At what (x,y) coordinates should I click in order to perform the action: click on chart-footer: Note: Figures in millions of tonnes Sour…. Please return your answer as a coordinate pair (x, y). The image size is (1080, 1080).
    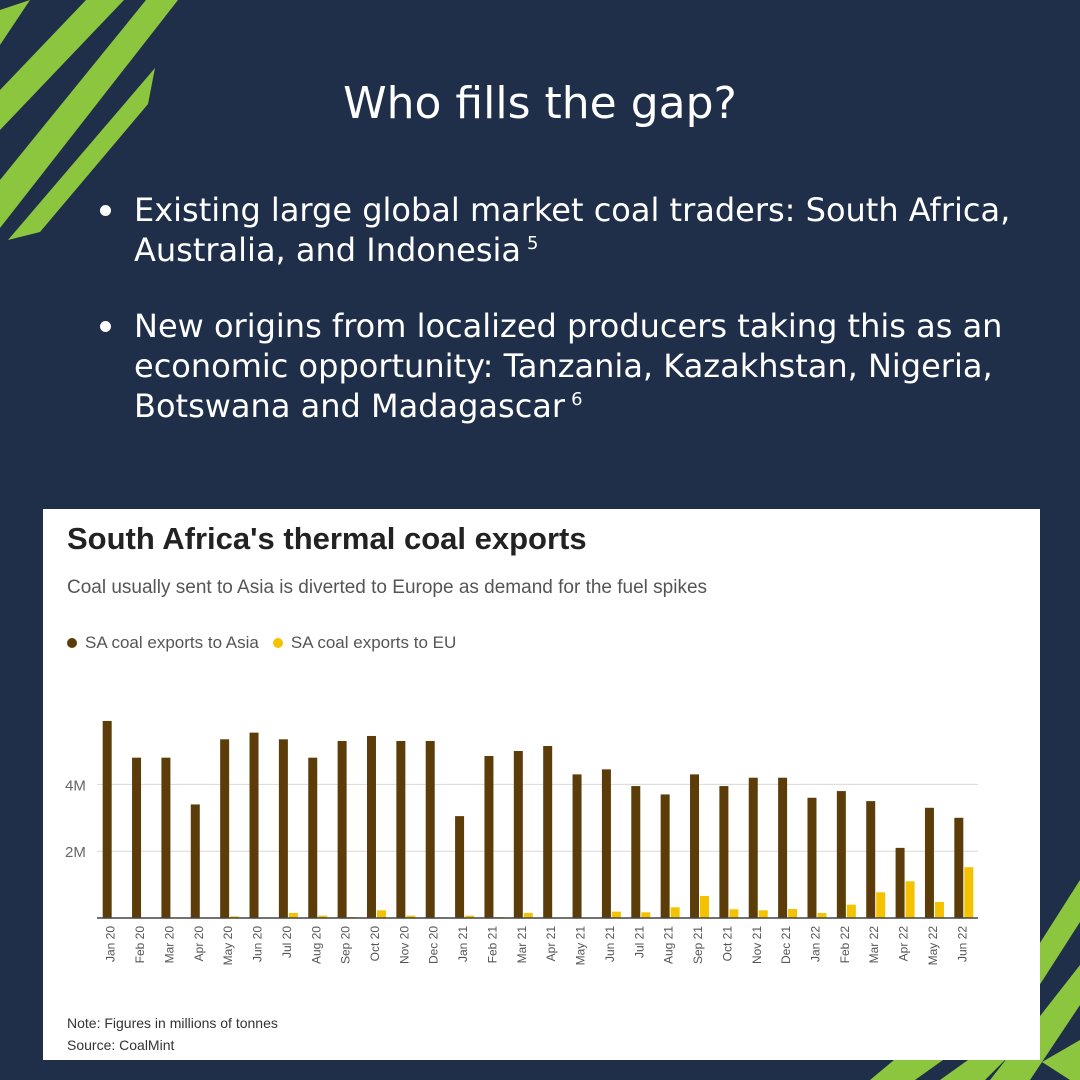
    Looking at the image, I should click on (172, 1034).